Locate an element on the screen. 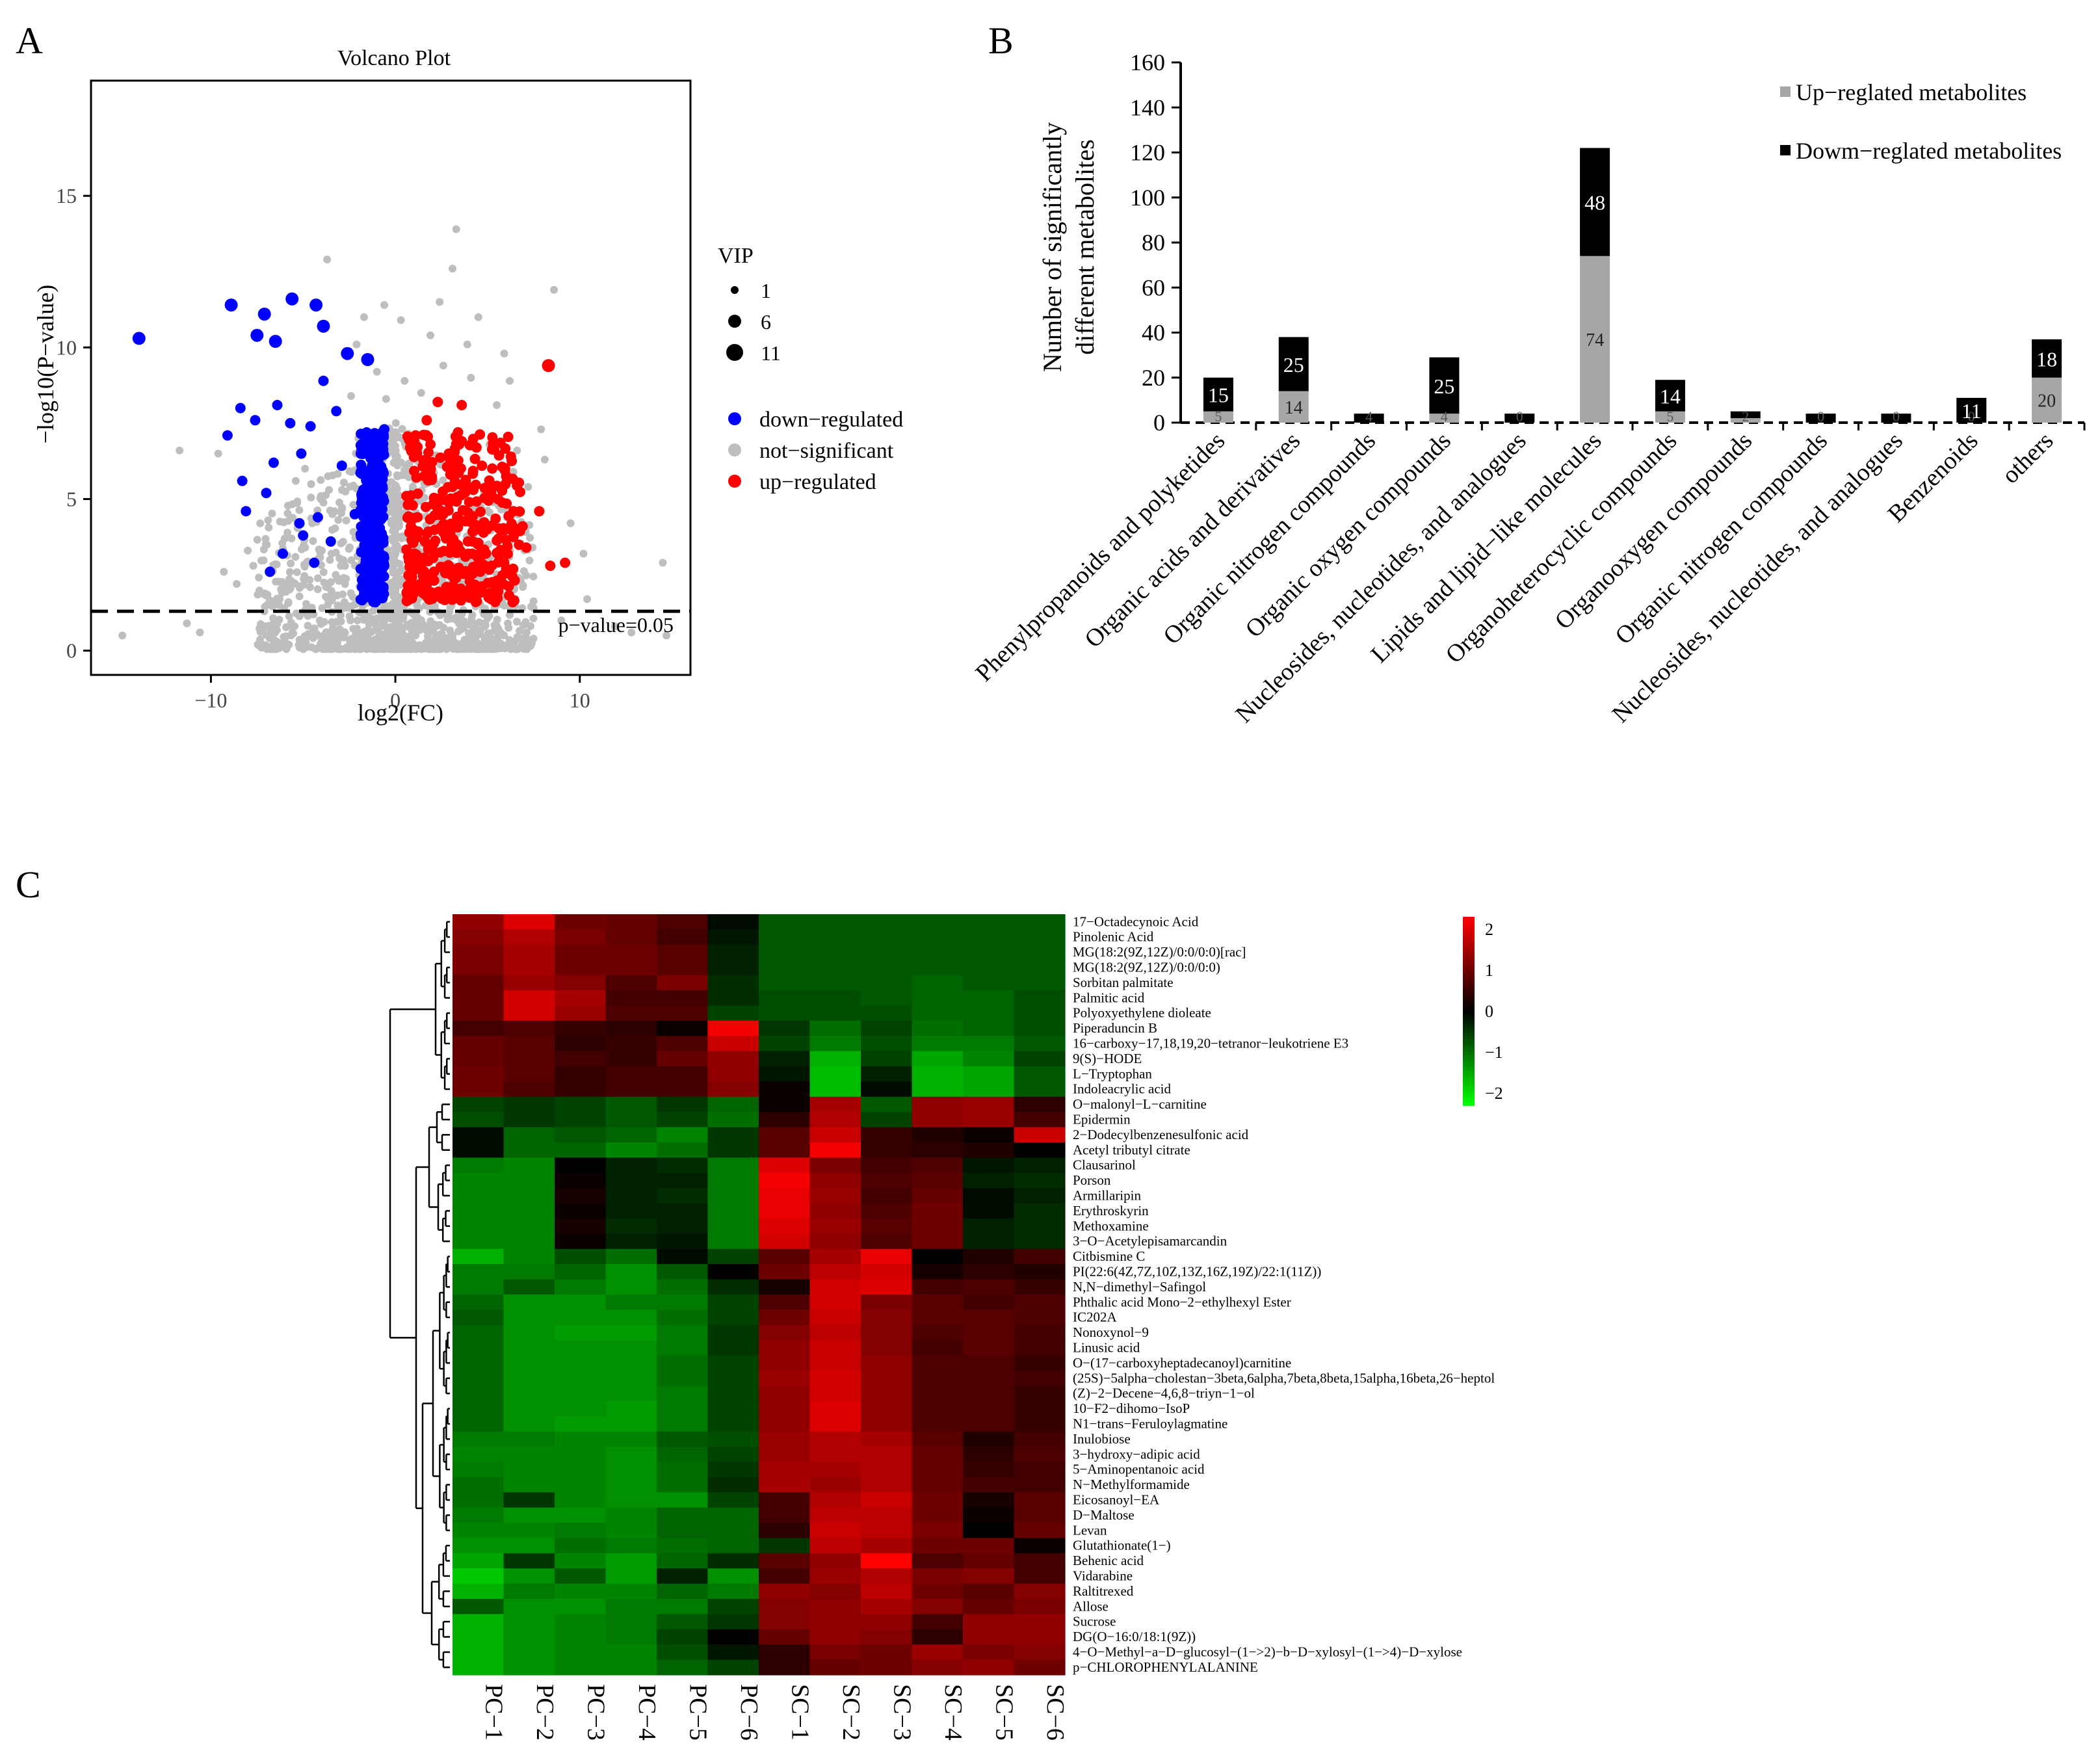  heatmap-row-label: 17−Octadecynoic Acid is located at coordinates (1136, 921).